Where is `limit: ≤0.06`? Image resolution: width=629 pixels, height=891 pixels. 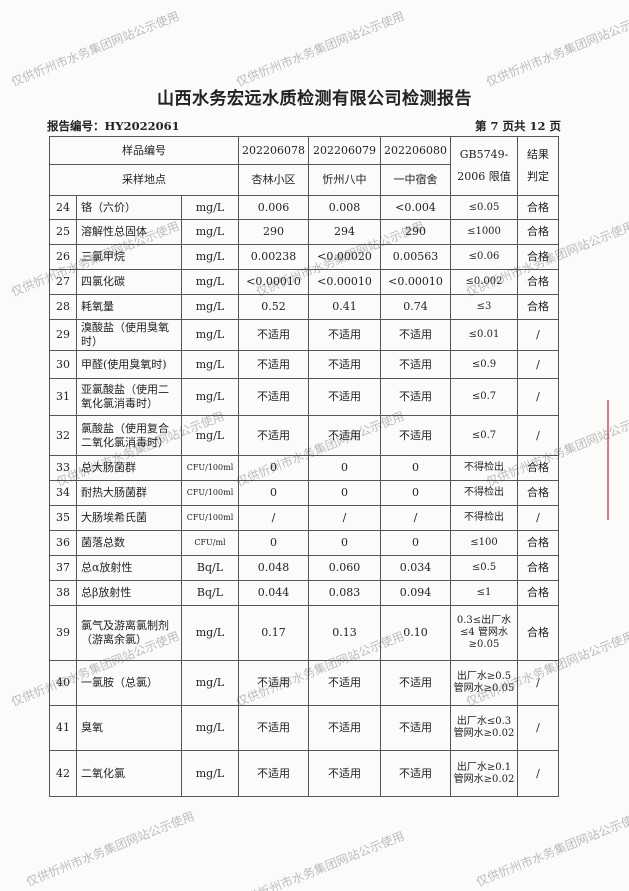
limit: ≤0.06 is located at coordinates (484, 257).